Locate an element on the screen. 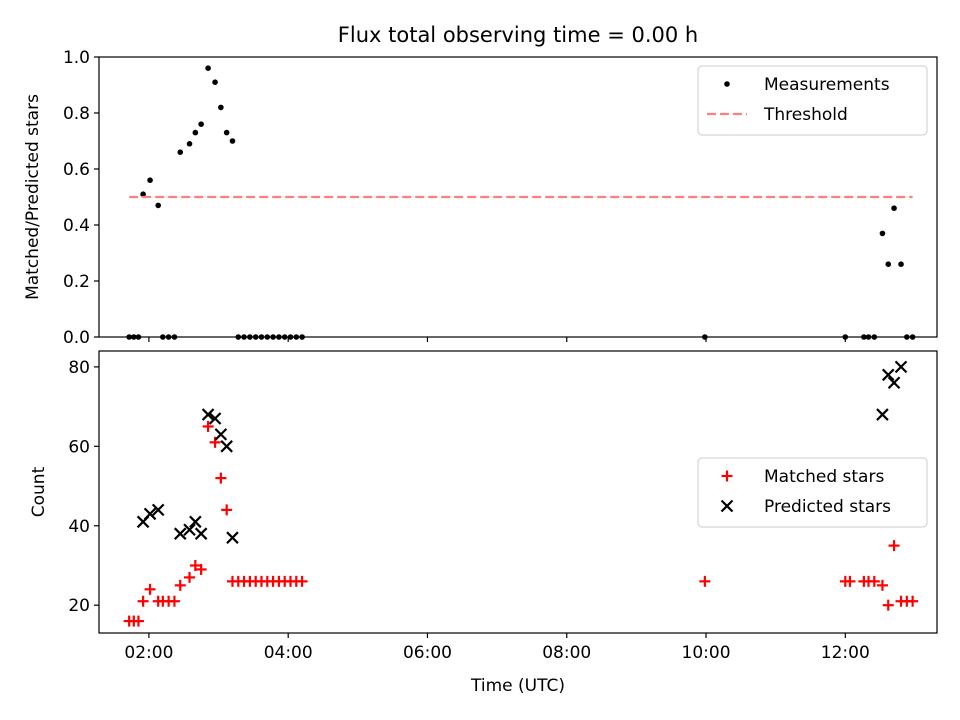 Image resolution: width=960 pixels, height=720 pixels. y-tick-label: 60 is located at coordinates (79, 447).